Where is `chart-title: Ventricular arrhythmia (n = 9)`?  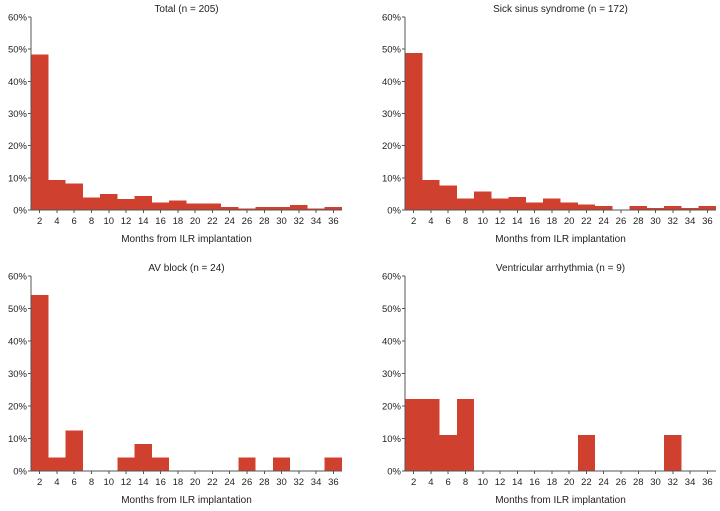 chart-title: Ventricular arrhythmia (n = 9) is located at coordinates (560, 268).